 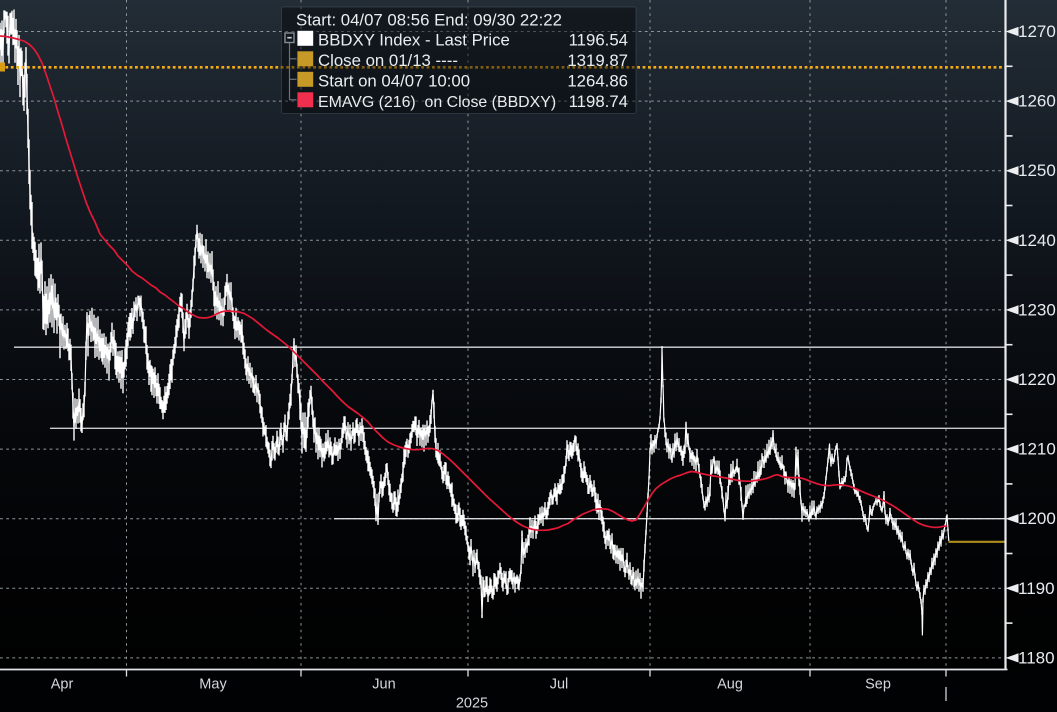 What do you see at coordinates (597, 81) in the screenshot?
I see `svg-text: 1264.86` at bounding box center [597, 81].